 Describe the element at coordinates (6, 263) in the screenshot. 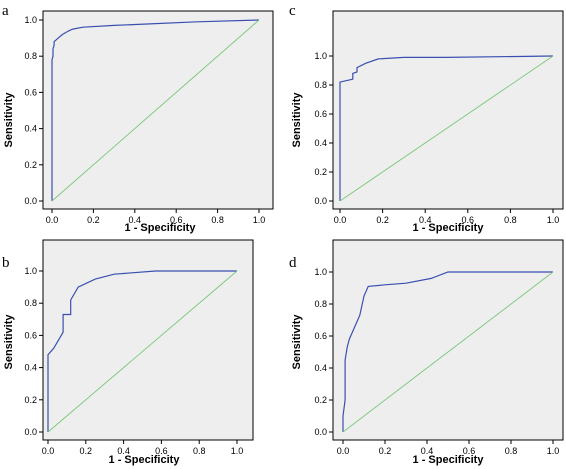

I see `panel-letter: b` at that location.